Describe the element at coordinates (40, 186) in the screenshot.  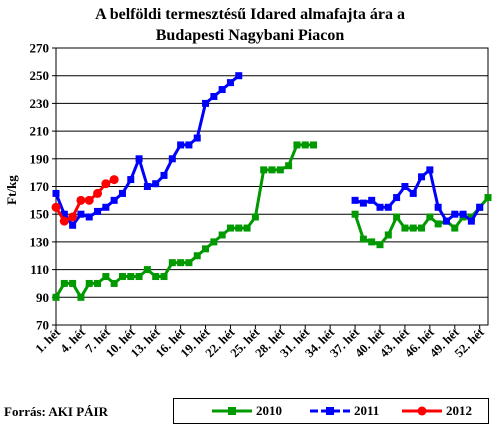
I see `y-tick-label: 170` at that location.